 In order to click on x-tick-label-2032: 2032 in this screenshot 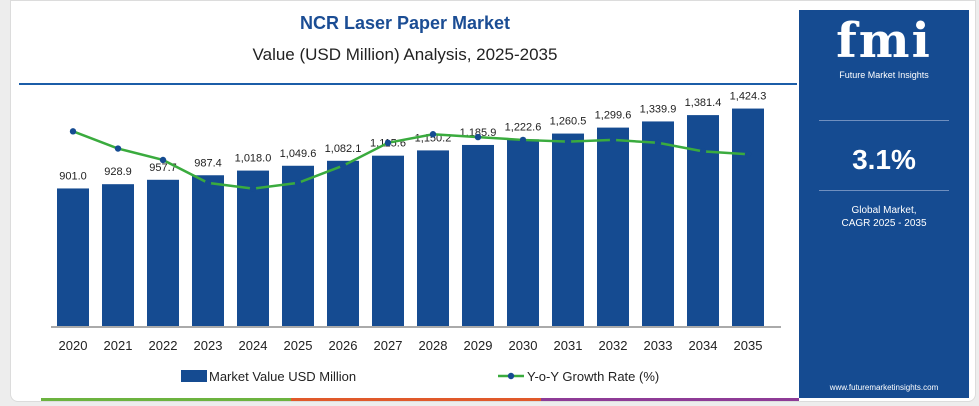, I will do `click(613, 345)`.